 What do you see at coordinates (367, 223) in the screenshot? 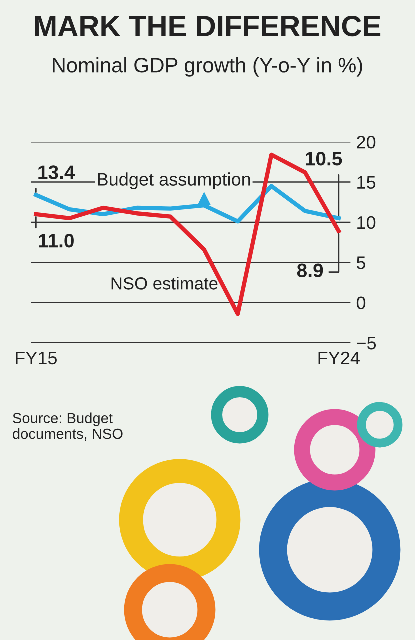
I see `y-tick-label: 10` at bounding box center [367, 223].